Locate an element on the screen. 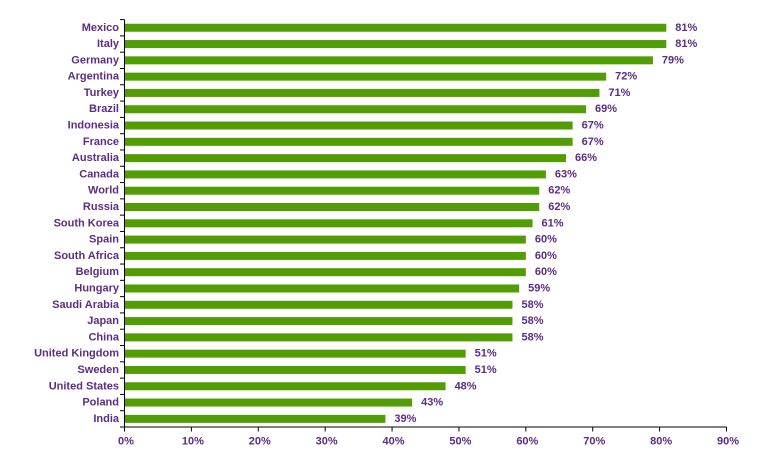 The width and height of the screenshot is (768, 472). svg-text: 72% is located at coordinates (626, 77).